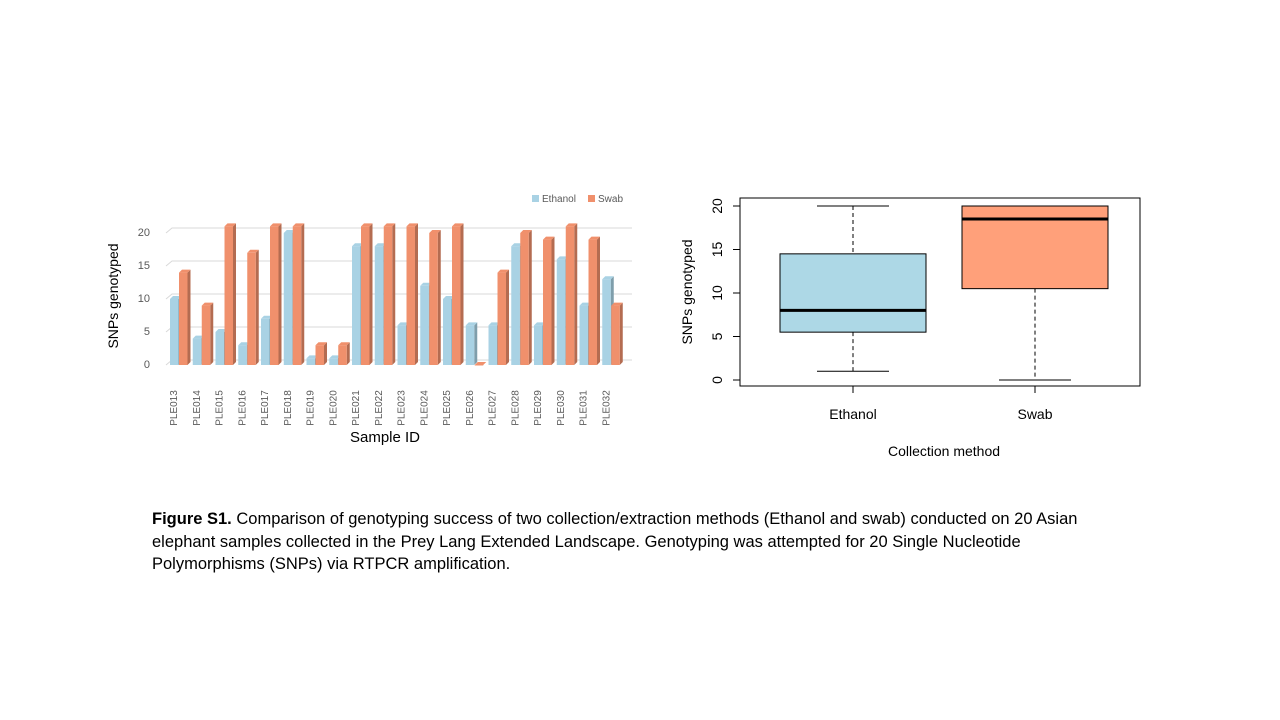 This screenshot has width=1280, height=720. Describe the element at coordinates (559, 199) in the screenshot. I see `legend-label-ethanol: Ethanol` at that location.